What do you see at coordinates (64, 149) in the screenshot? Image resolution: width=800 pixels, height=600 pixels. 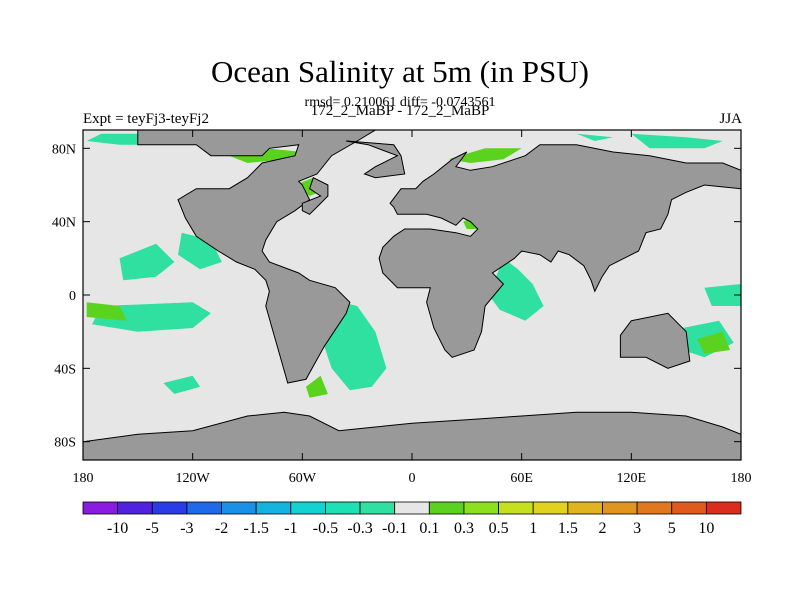 I see `y-tick-label-0: 80N` at bounding box center [64, 149].